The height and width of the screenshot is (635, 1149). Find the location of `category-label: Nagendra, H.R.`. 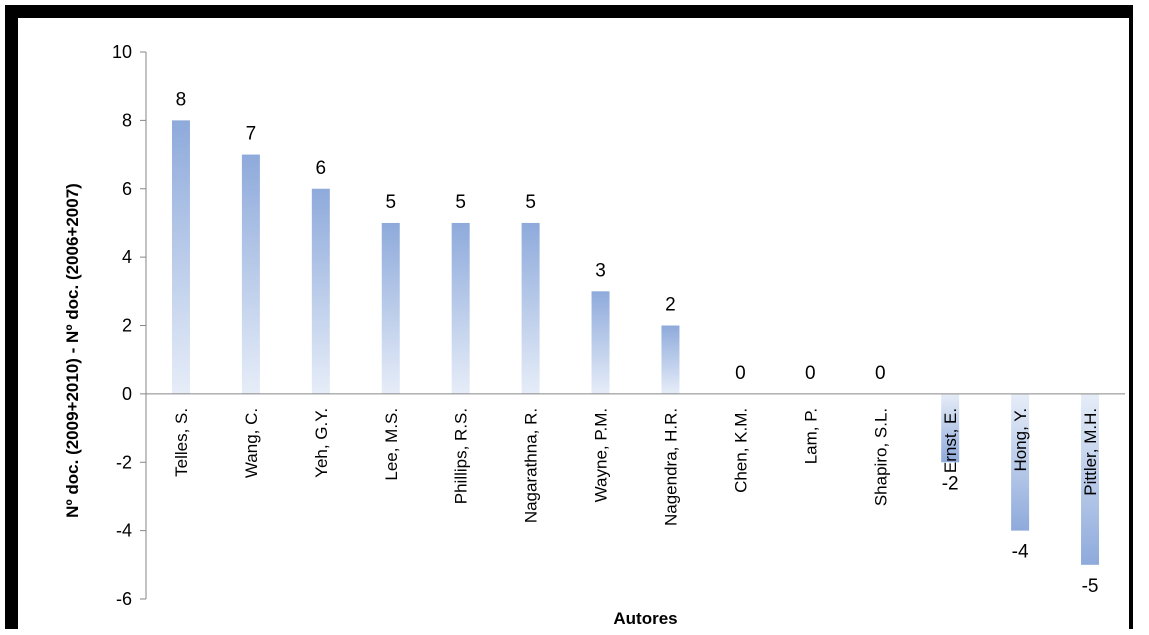

category-label: Nagendra, H.R. is located at coordinates (670, 467).